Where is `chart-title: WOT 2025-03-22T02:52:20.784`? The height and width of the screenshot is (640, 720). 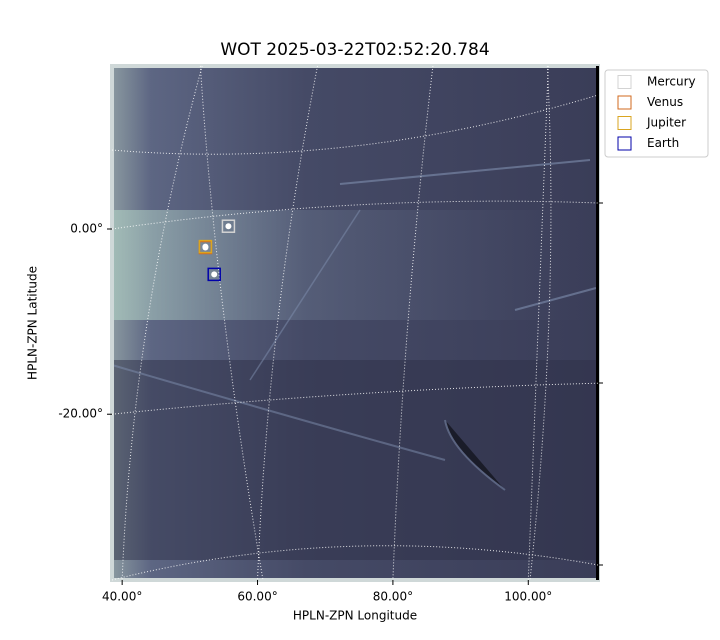
chart-title: WOT 2025-03-22T02:52:20.784 is located at coordinates (354, 50).